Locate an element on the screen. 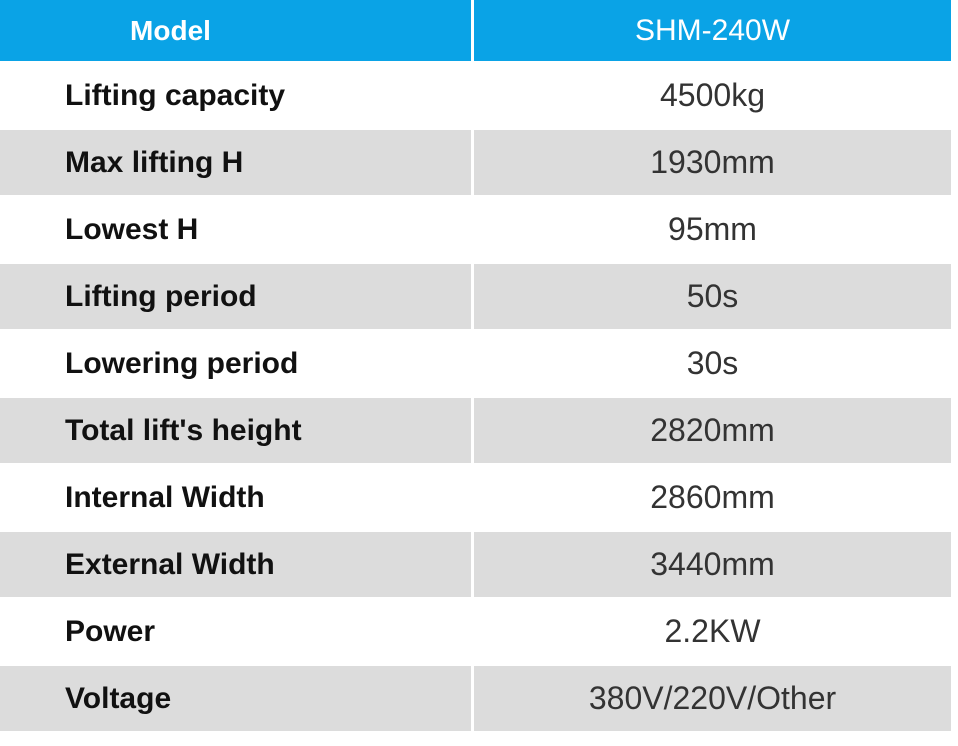  spec-label: Lowering period is located at coordinates (237, 363).